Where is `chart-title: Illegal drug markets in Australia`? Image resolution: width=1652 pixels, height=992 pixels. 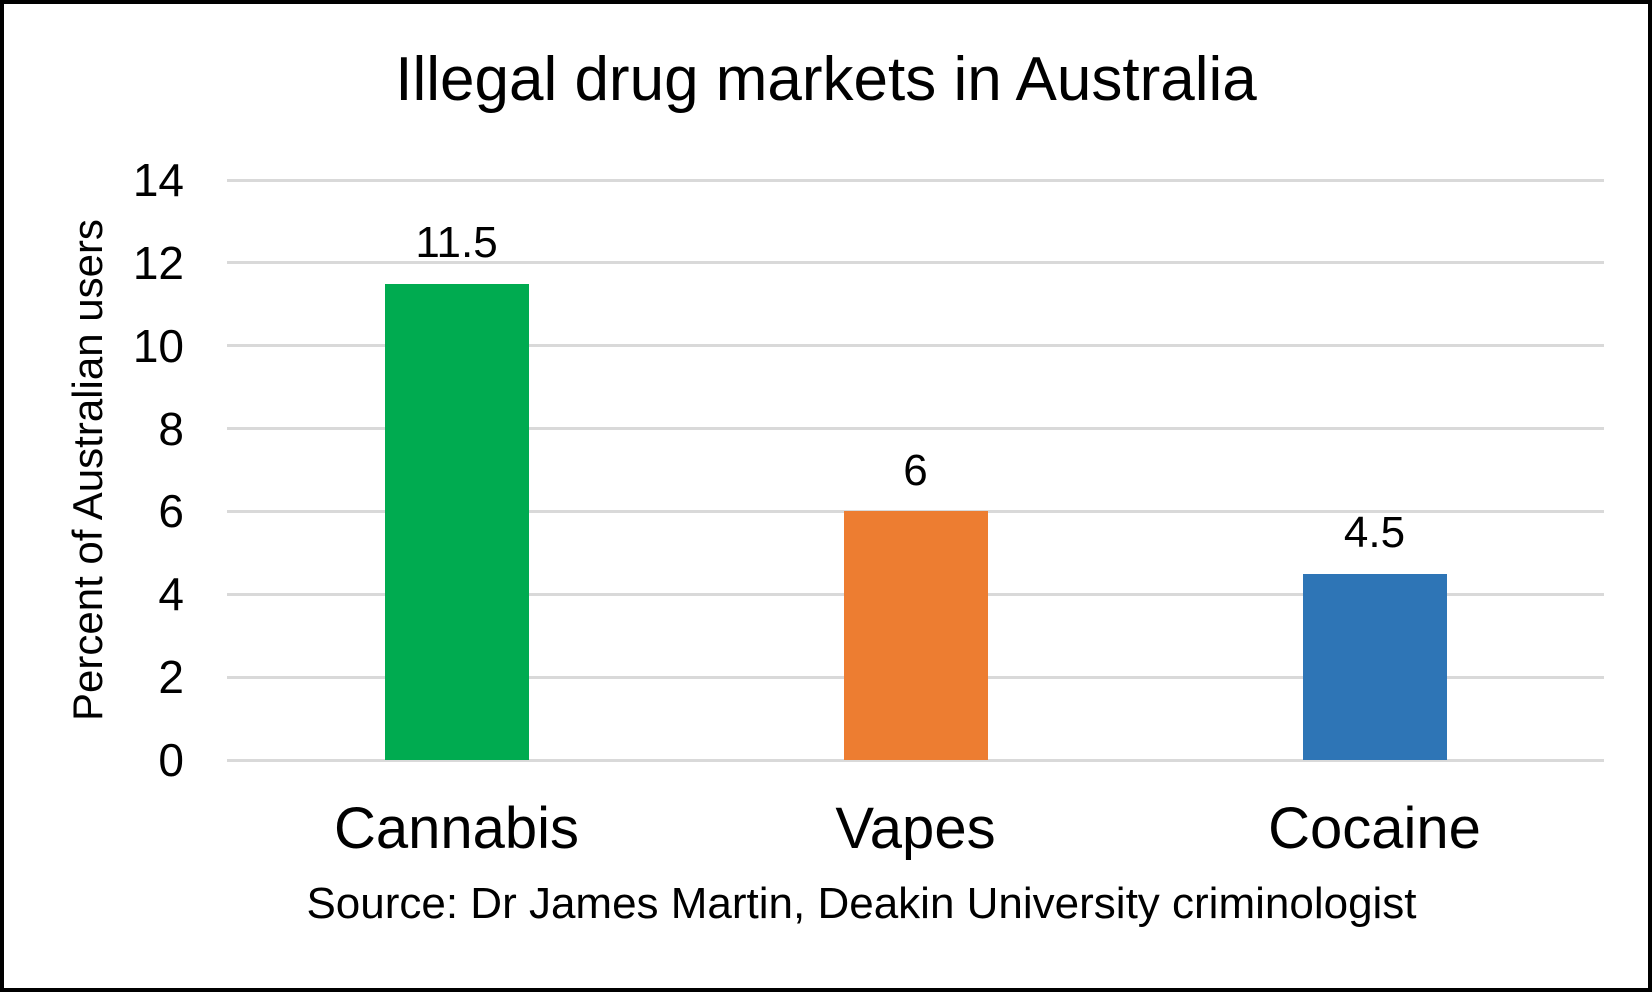
chart-title: Illegal drug markets in Australia is located at coordinates (826, 79).